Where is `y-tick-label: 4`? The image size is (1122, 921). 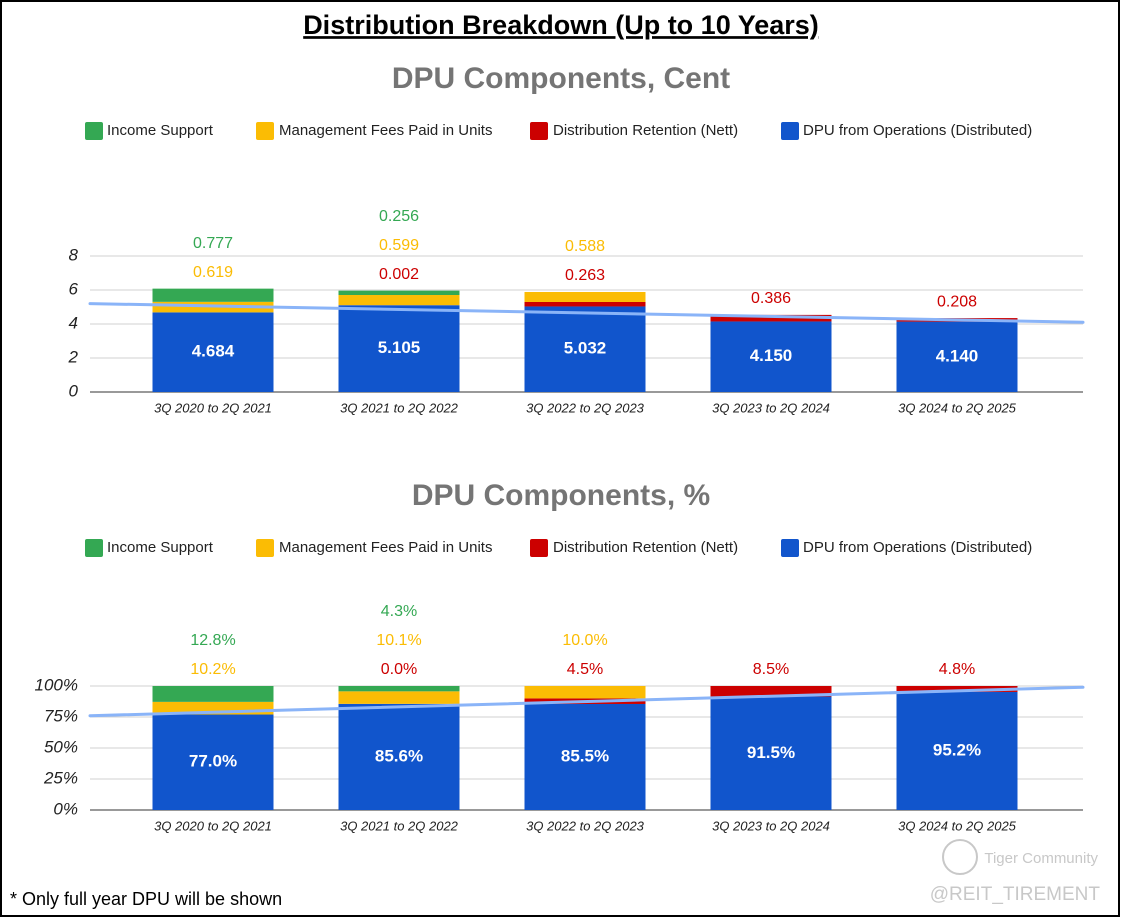 y-tick-label: 4 is located at coordinates (73, 322).